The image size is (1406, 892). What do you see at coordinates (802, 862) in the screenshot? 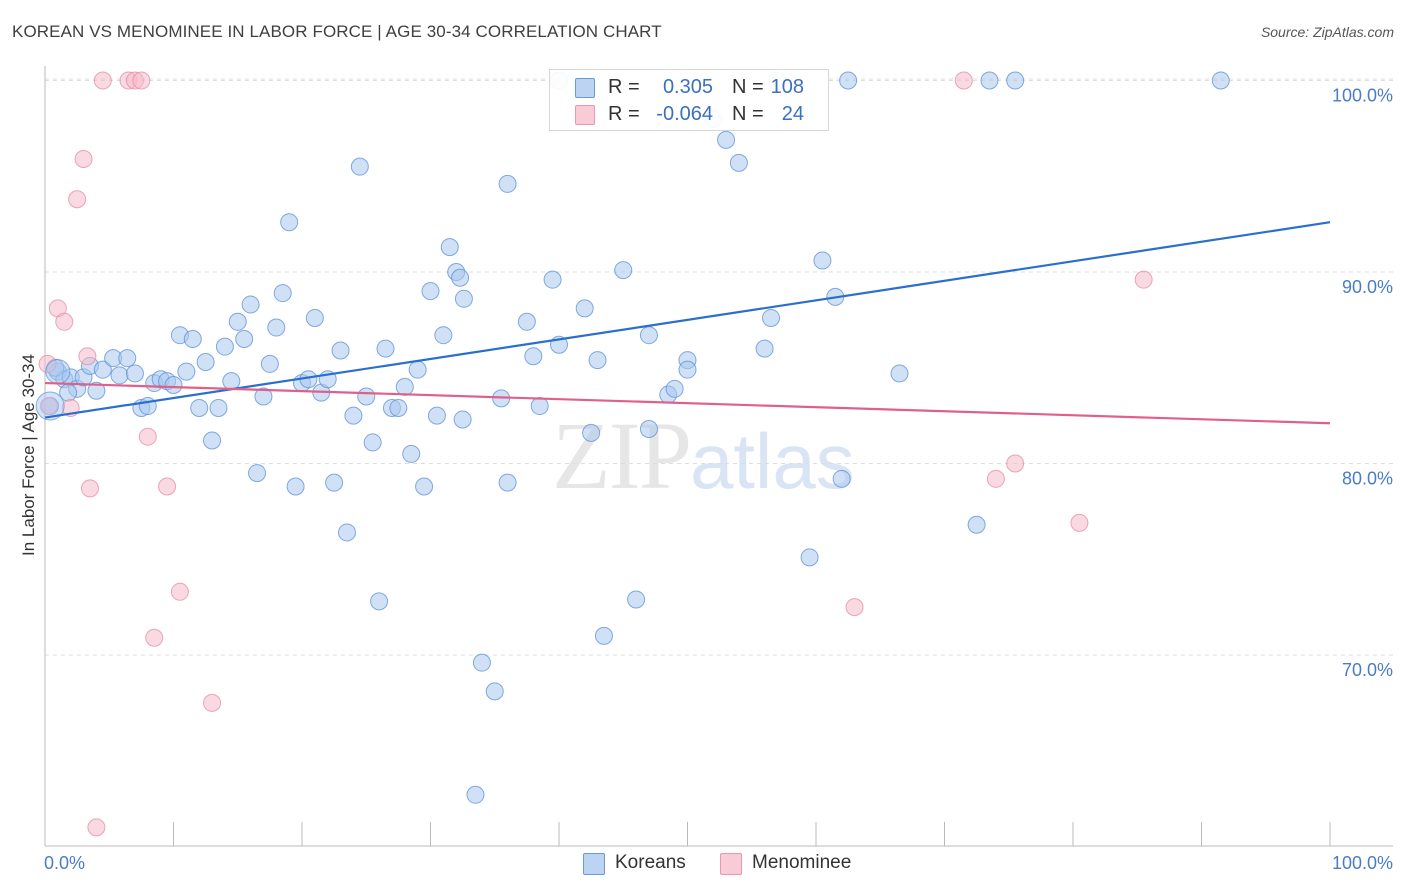
I see `menominee-label: Menominee` at bounding box center [802, 862].